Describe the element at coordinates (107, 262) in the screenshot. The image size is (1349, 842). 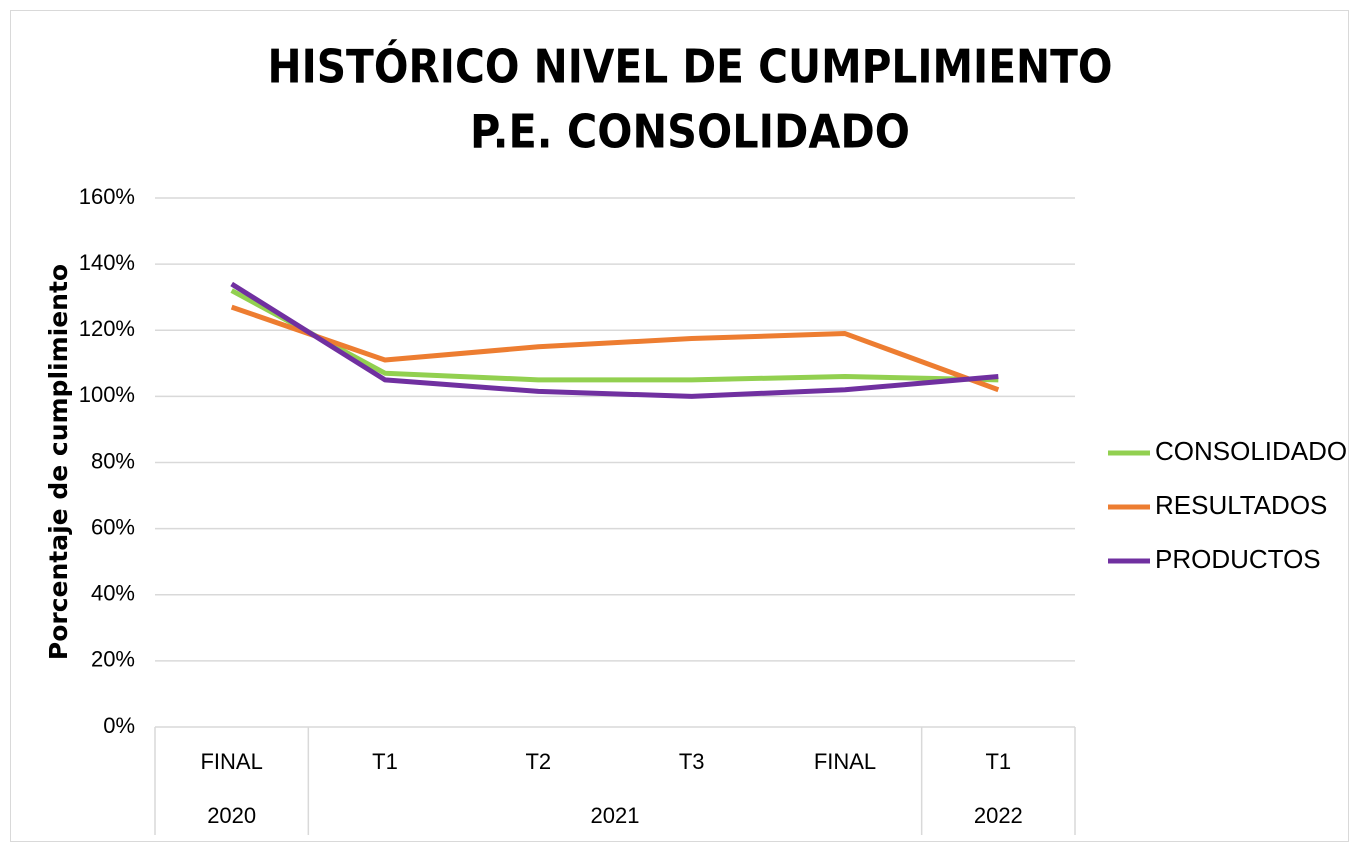
I see `y-tick-label: 140%` at that location.